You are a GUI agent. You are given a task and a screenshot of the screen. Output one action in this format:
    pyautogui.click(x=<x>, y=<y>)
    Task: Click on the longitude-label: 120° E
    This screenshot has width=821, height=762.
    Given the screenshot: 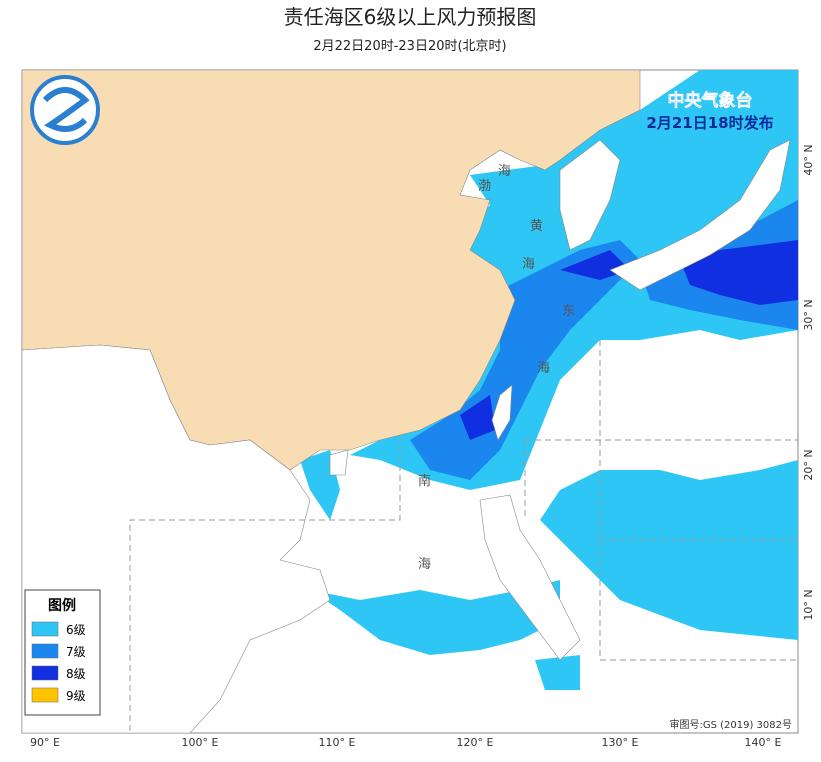 What is the action you would take?
    pyautogui.click(x=475, y=742)
    